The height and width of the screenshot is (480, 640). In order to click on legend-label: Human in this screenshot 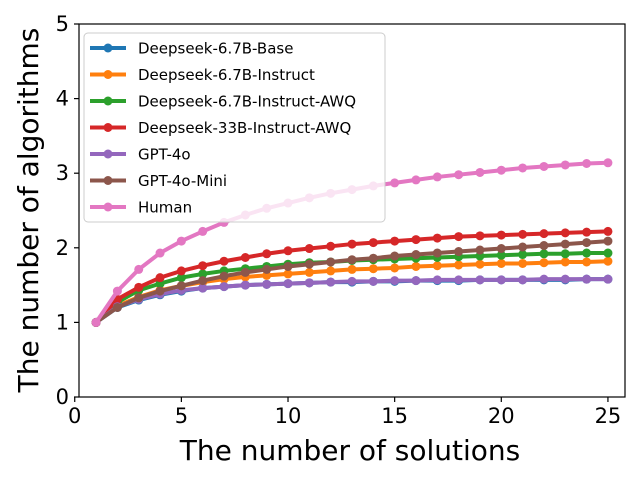, I will do `click(165, 208)`.